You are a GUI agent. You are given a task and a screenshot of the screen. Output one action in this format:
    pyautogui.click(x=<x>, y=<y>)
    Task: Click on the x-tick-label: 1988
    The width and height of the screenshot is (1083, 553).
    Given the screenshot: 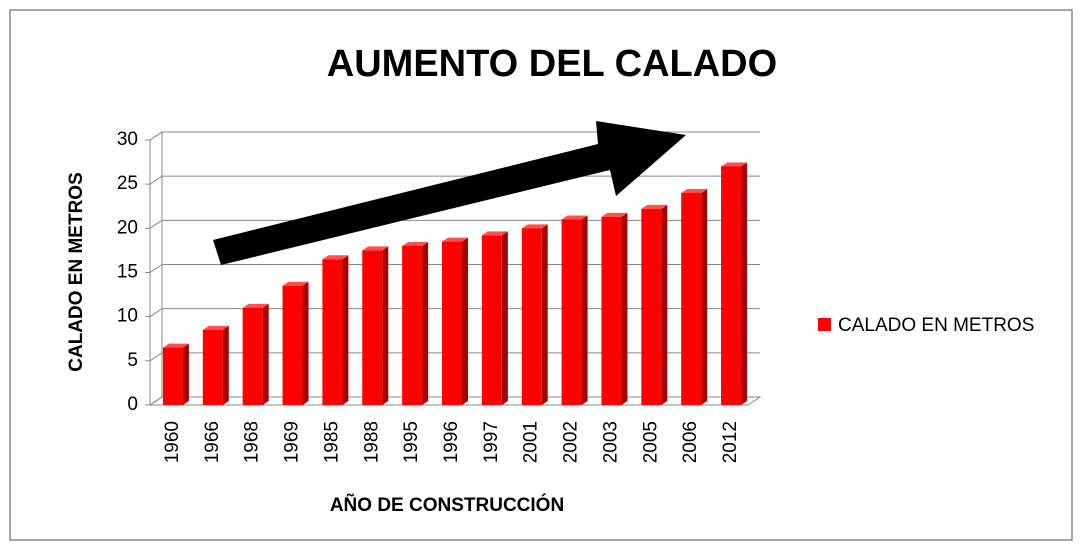 What is the action you would take?
    pyautogui.click(x=371, y=442)
    